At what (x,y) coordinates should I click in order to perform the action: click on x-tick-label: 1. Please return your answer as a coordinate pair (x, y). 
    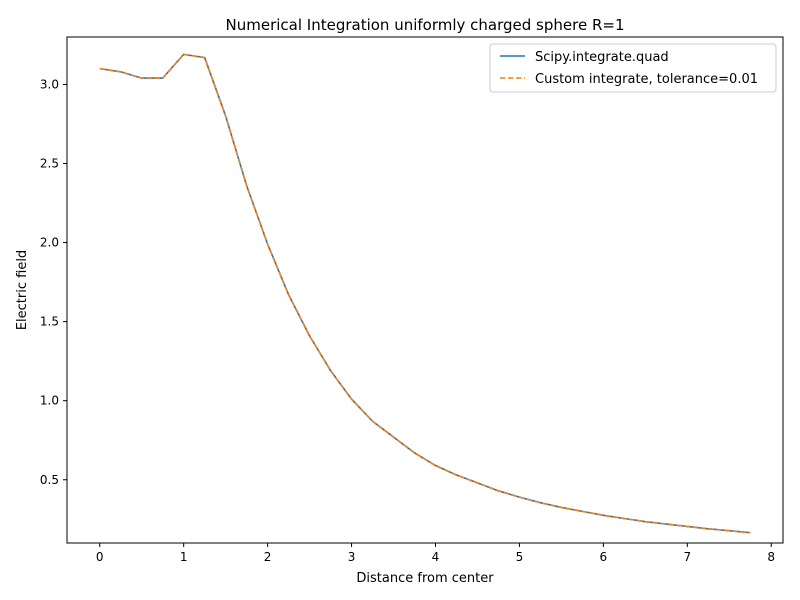
    Looking at the image, I should click on (184, 557).